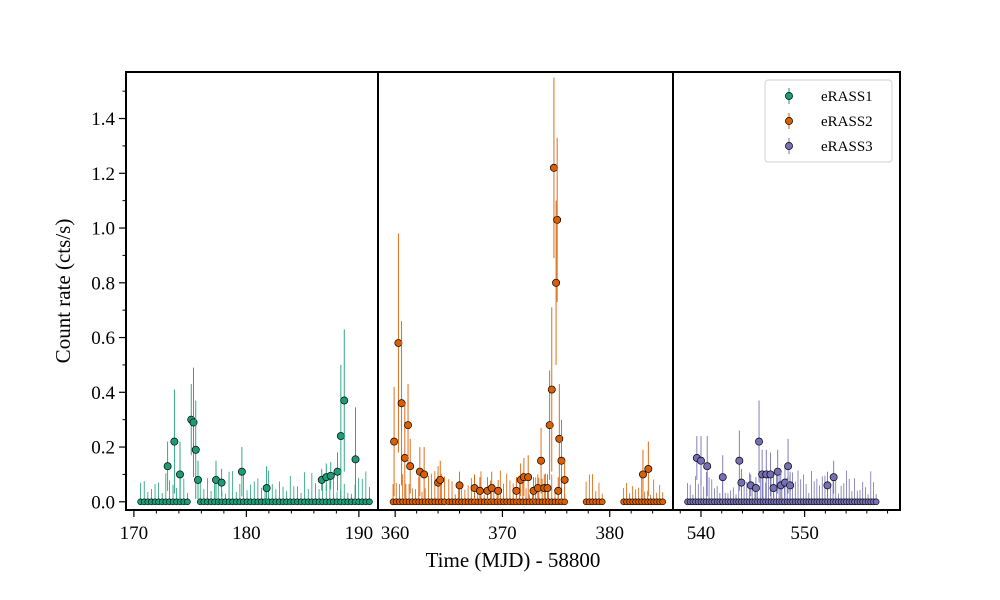 Image resolution: width=1000 pixels, height=600 pixels. Describe the element at coordinates (103, 448) in the screenshot. I see `y-tick-label: 0.2` at that location.